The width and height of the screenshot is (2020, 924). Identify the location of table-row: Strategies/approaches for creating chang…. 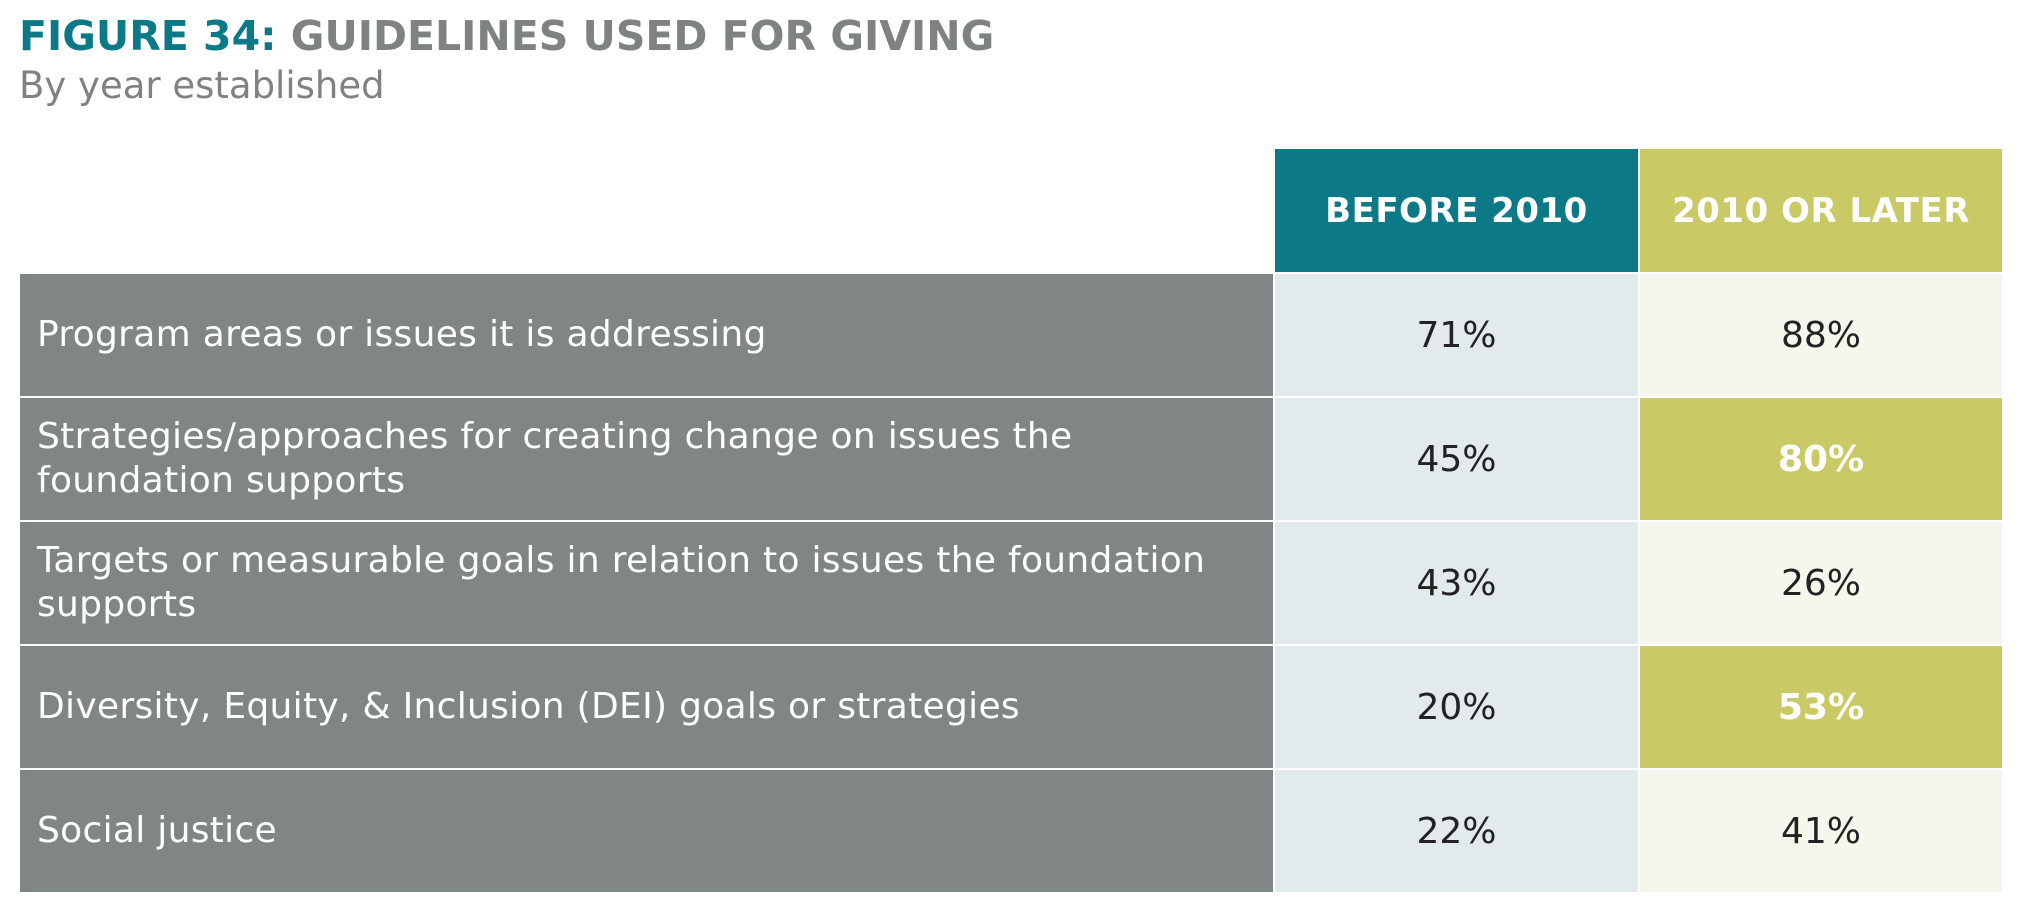
(1011, 459).